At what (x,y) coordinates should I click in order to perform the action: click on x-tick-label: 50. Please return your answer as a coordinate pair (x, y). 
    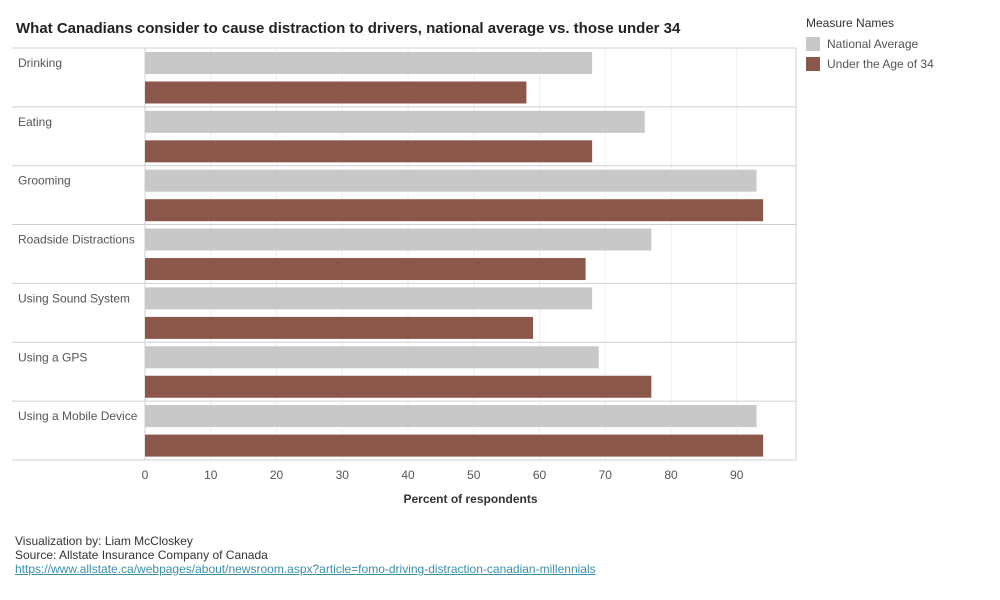
    Looking at the image, I should click on (474, 475).